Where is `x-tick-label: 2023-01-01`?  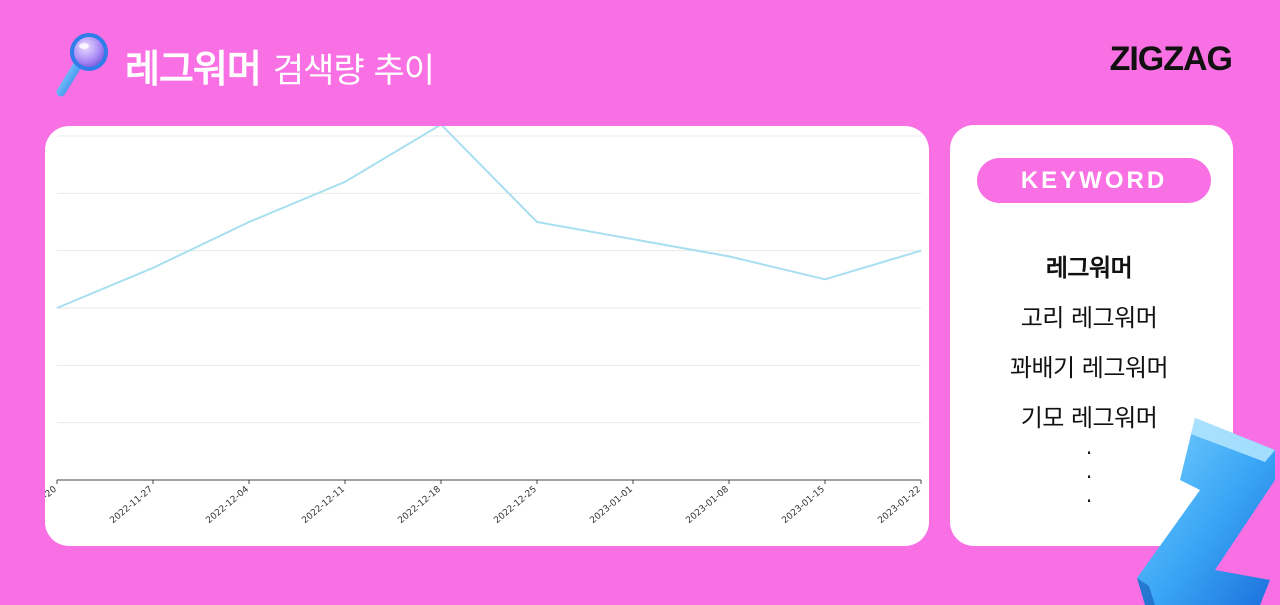
x-tick-label: 2023-01-01 is located at coordinates (611, 505).